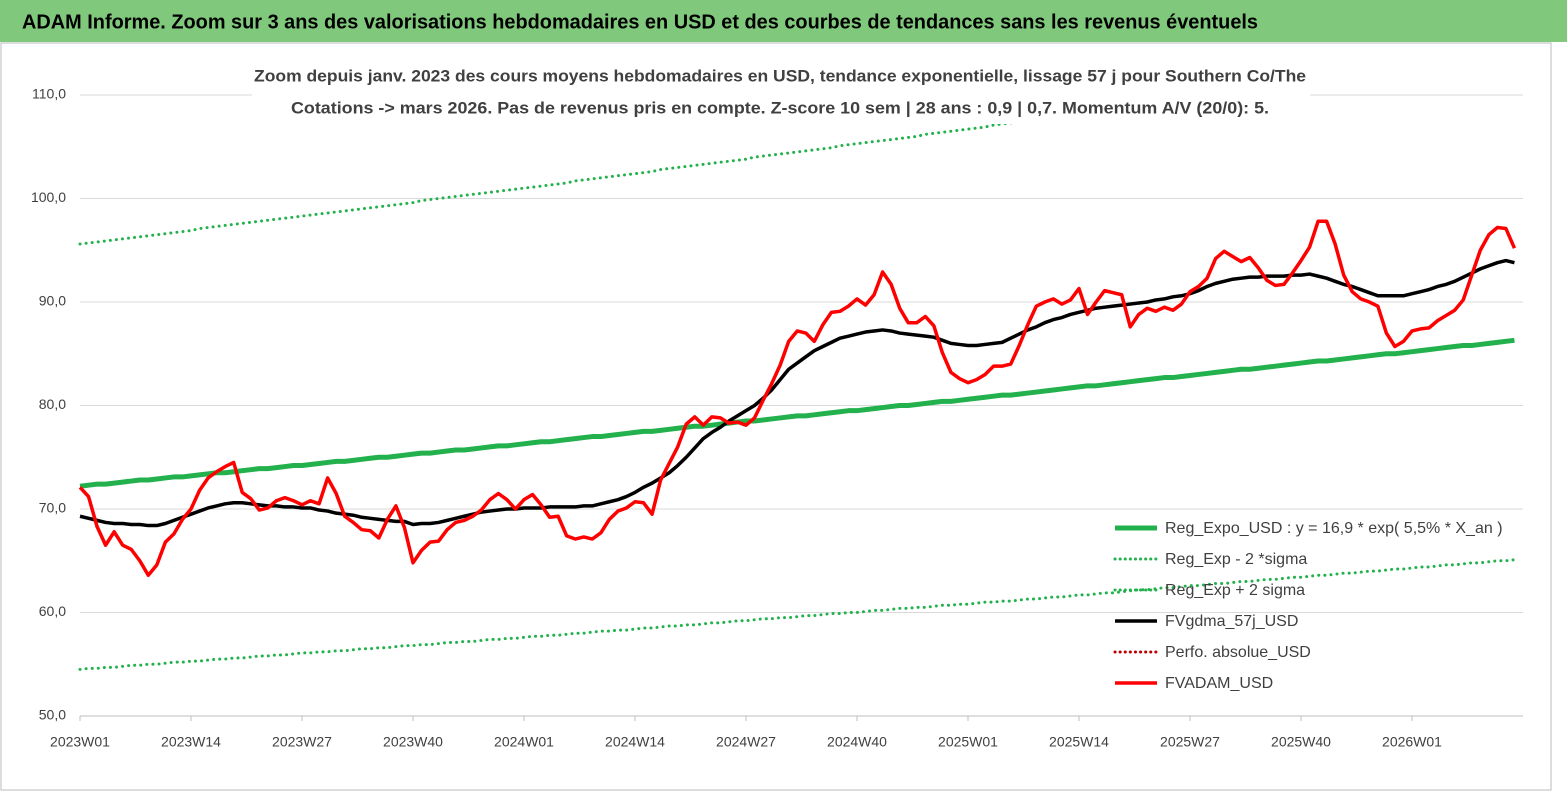 Image resolution: width=1567 pixels, height=797 pixels. Describe the element at coordinates (797, 614) in the screenshot. I see `series-line` at that location.